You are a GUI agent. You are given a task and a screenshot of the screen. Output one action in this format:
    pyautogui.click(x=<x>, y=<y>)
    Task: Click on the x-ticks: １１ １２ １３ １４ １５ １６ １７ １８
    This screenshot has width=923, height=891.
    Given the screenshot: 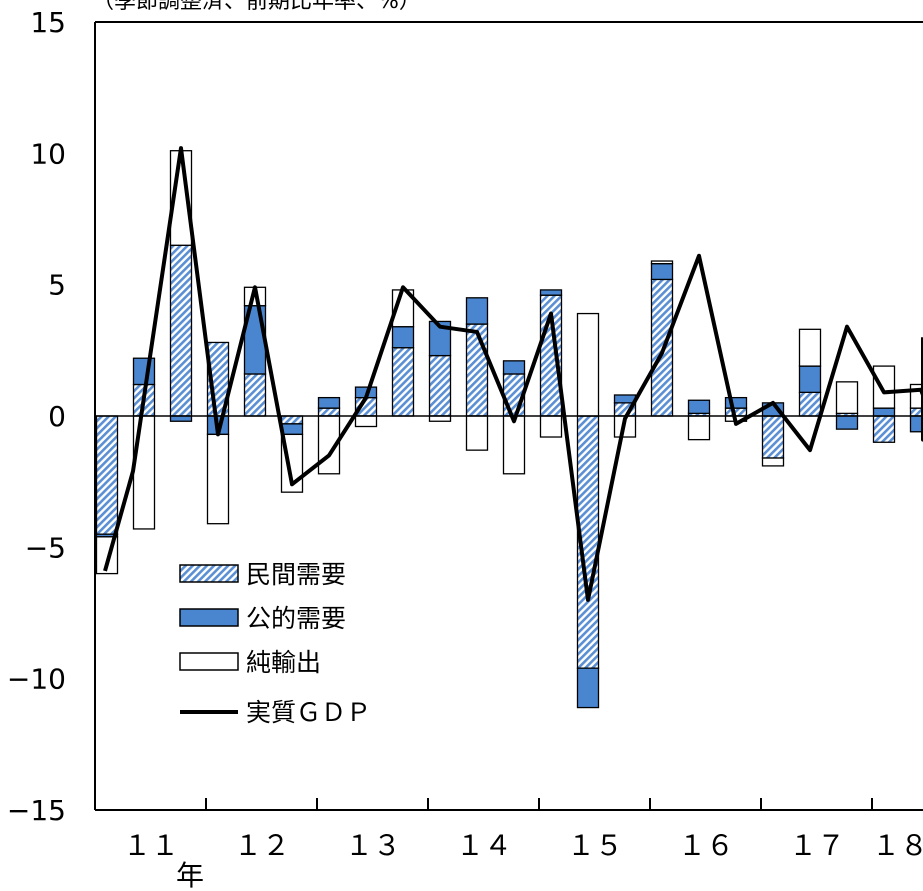 What is the action you would take?
    pyautogui.click(x=523, y=830)
    